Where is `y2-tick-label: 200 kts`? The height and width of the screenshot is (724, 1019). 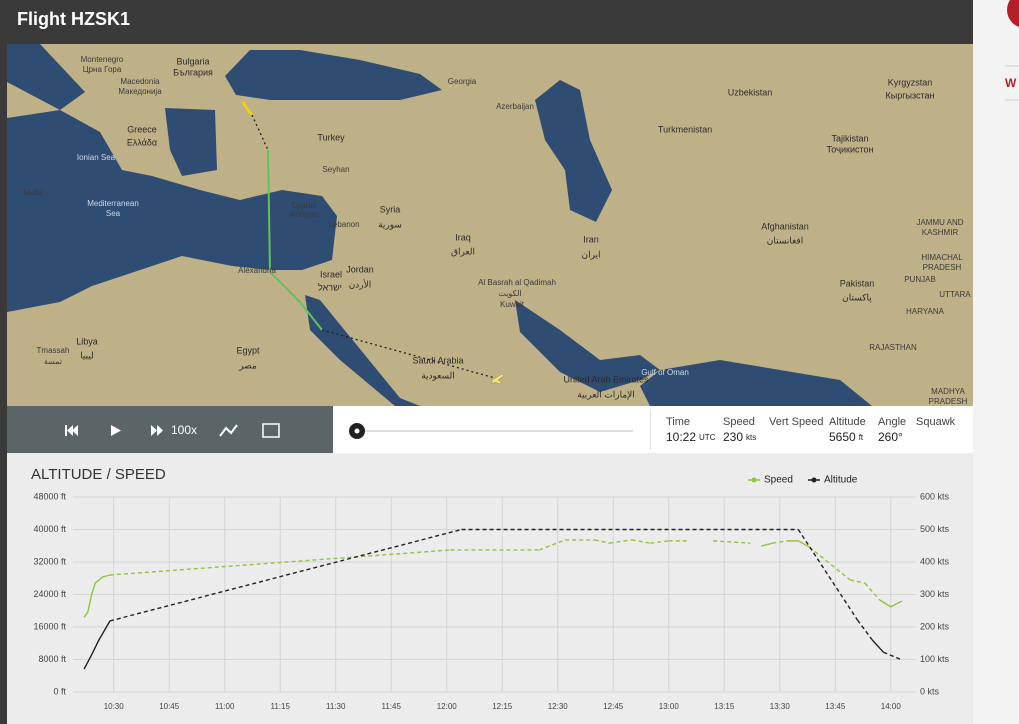 y2-tick-label: 200 kts is located at coordinates (935, 626).